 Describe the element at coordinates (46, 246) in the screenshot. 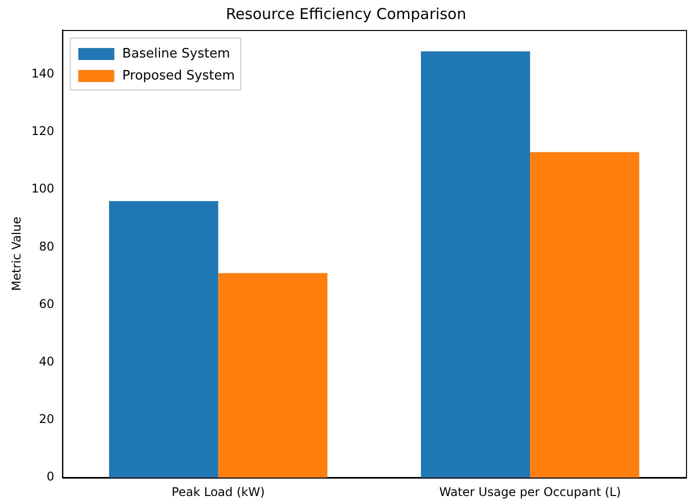

I see `y-tick-label: 80` at that location.